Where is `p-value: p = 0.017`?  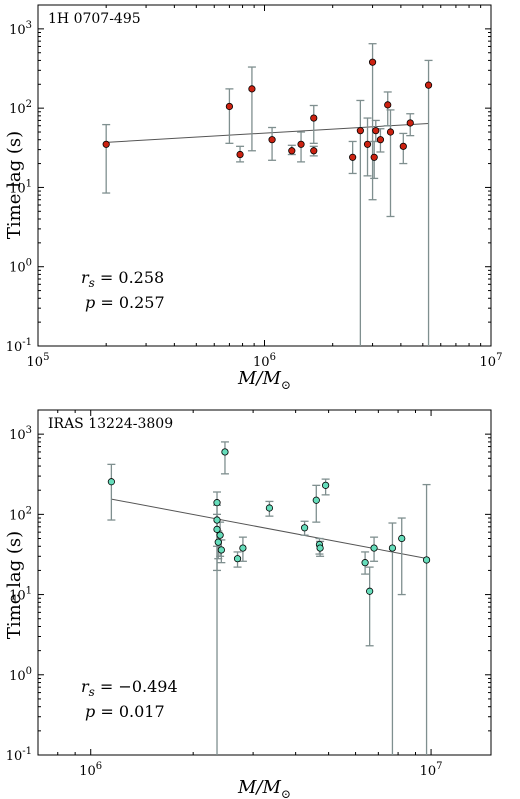 p-value: p = 0.017 is located at coordinates (125, 711).